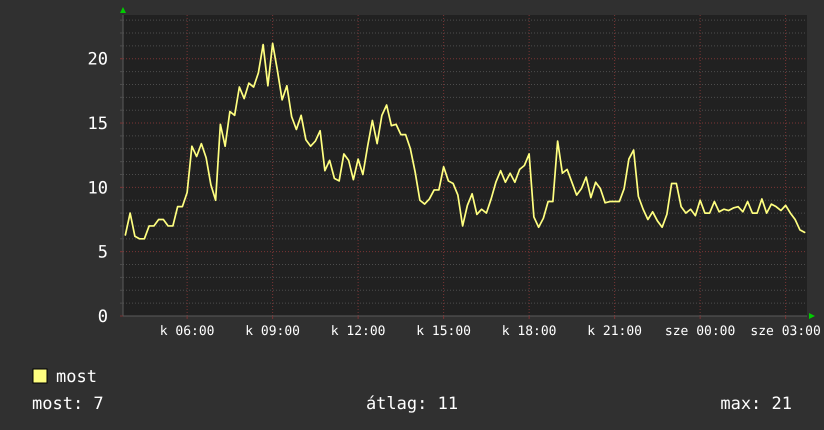 The height and width of the screenshot is (430, 824). What do you see at coordinates (756, 404) in the screenshot?
I see `text: max: 21` at bounding box center [756, 404].